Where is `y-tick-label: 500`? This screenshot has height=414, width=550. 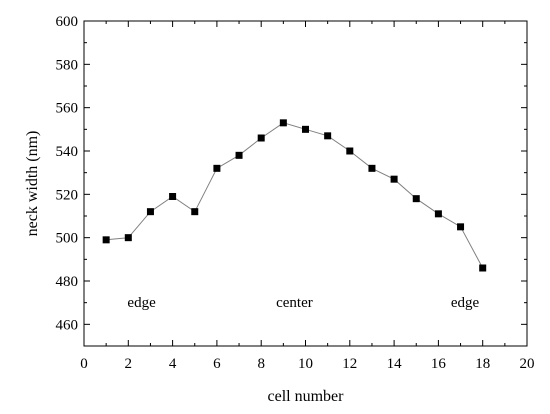
y-tick-label: 500 is located at coordinates (67, 239).